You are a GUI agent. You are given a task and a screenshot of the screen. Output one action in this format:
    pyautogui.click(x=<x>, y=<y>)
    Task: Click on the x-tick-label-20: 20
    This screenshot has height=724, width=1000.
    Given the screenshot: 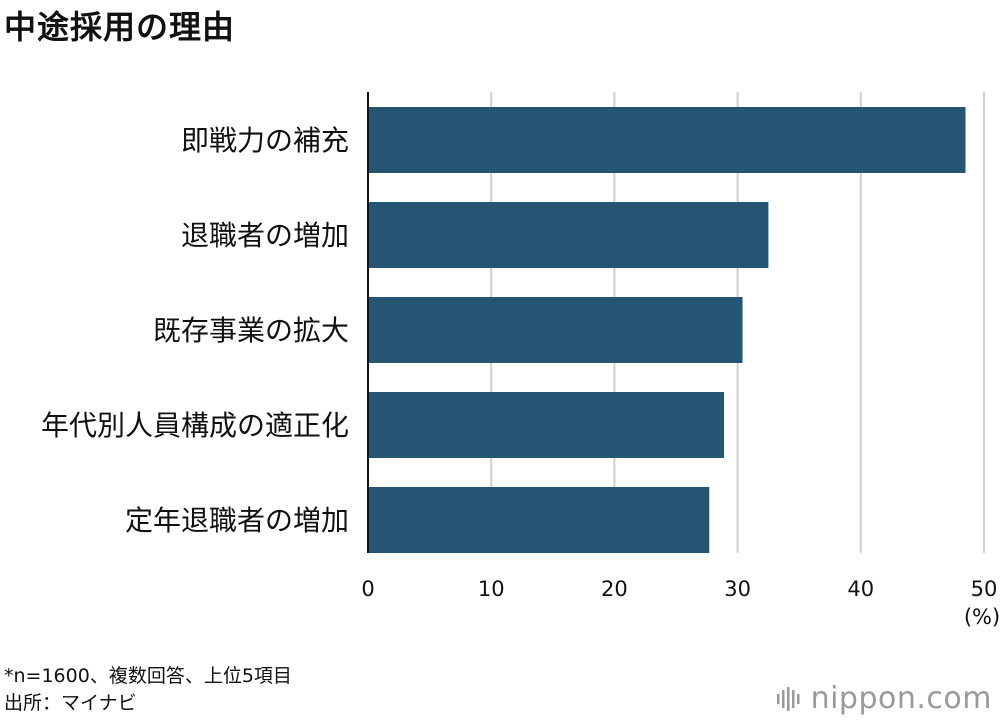 What is the action you would take?
    pyautogui.click(x=614, y=589)
    